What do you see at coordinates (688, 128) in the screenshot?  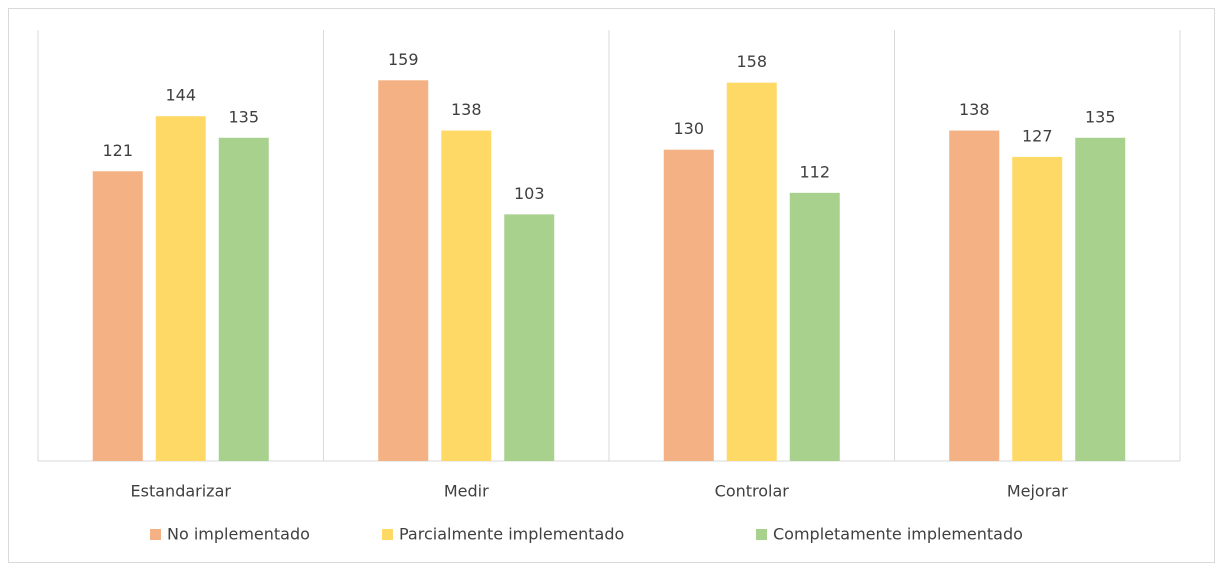 I see `data-label: 130` at bounding box center [688, 128].